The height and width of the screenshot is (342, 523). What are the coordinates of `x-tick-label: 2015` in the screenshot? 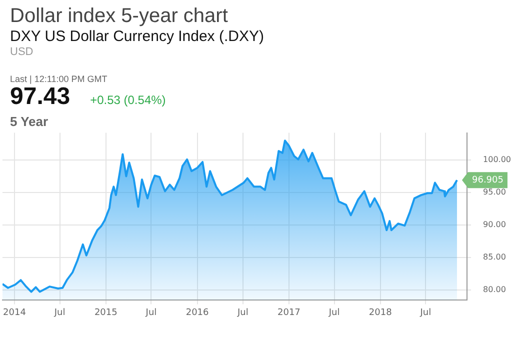 It's located at (106, 313).